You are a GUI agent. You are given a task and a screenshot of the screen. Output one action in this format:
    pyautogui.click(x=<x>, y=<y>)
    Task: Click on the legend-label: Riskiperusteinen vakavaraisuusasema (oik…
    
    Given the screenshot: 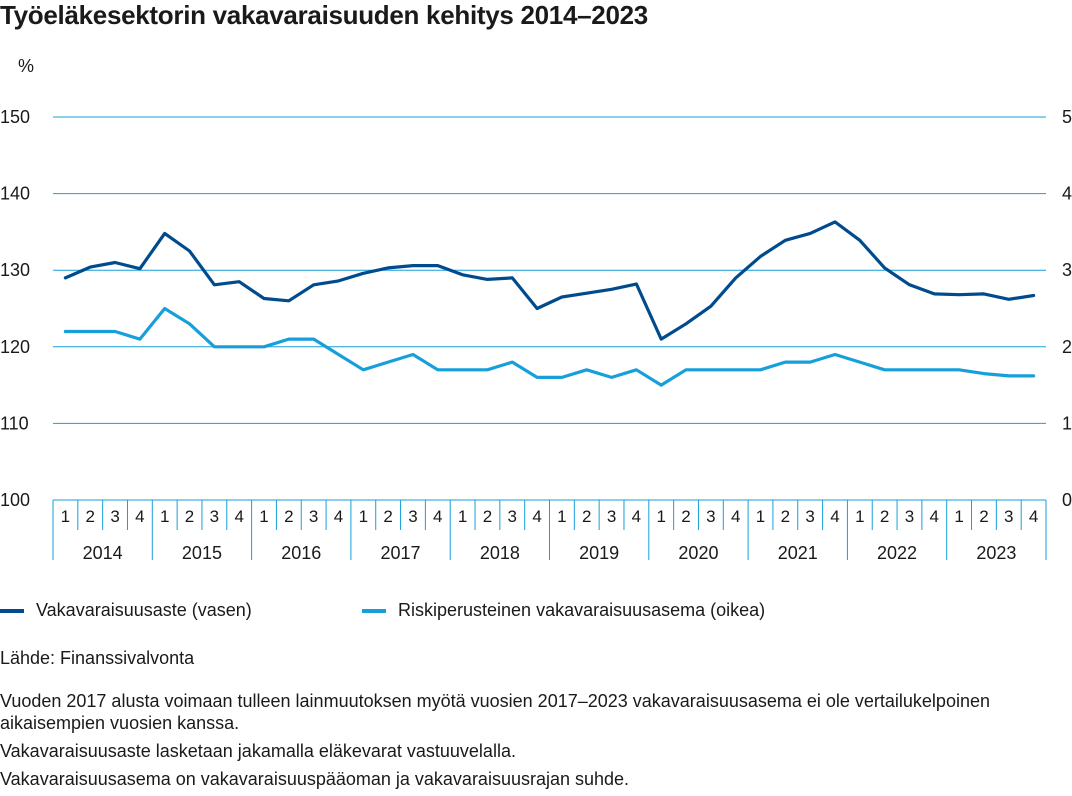 What is the action you would take?
    pyautogui.click(x=582, y=610)
    